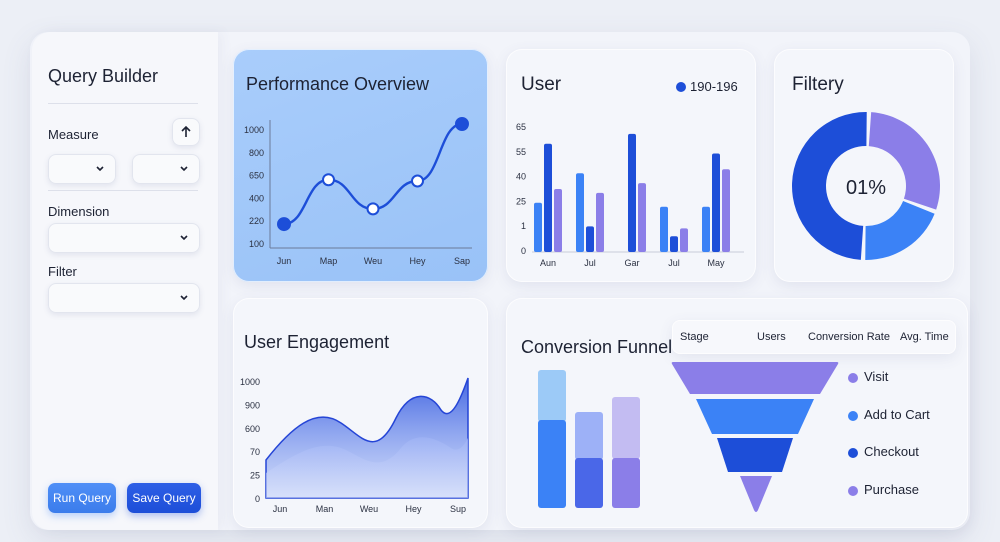 The height and width of the screenshot is (542, 1000). I want to click on funnel-table-header, so click(814, 337).